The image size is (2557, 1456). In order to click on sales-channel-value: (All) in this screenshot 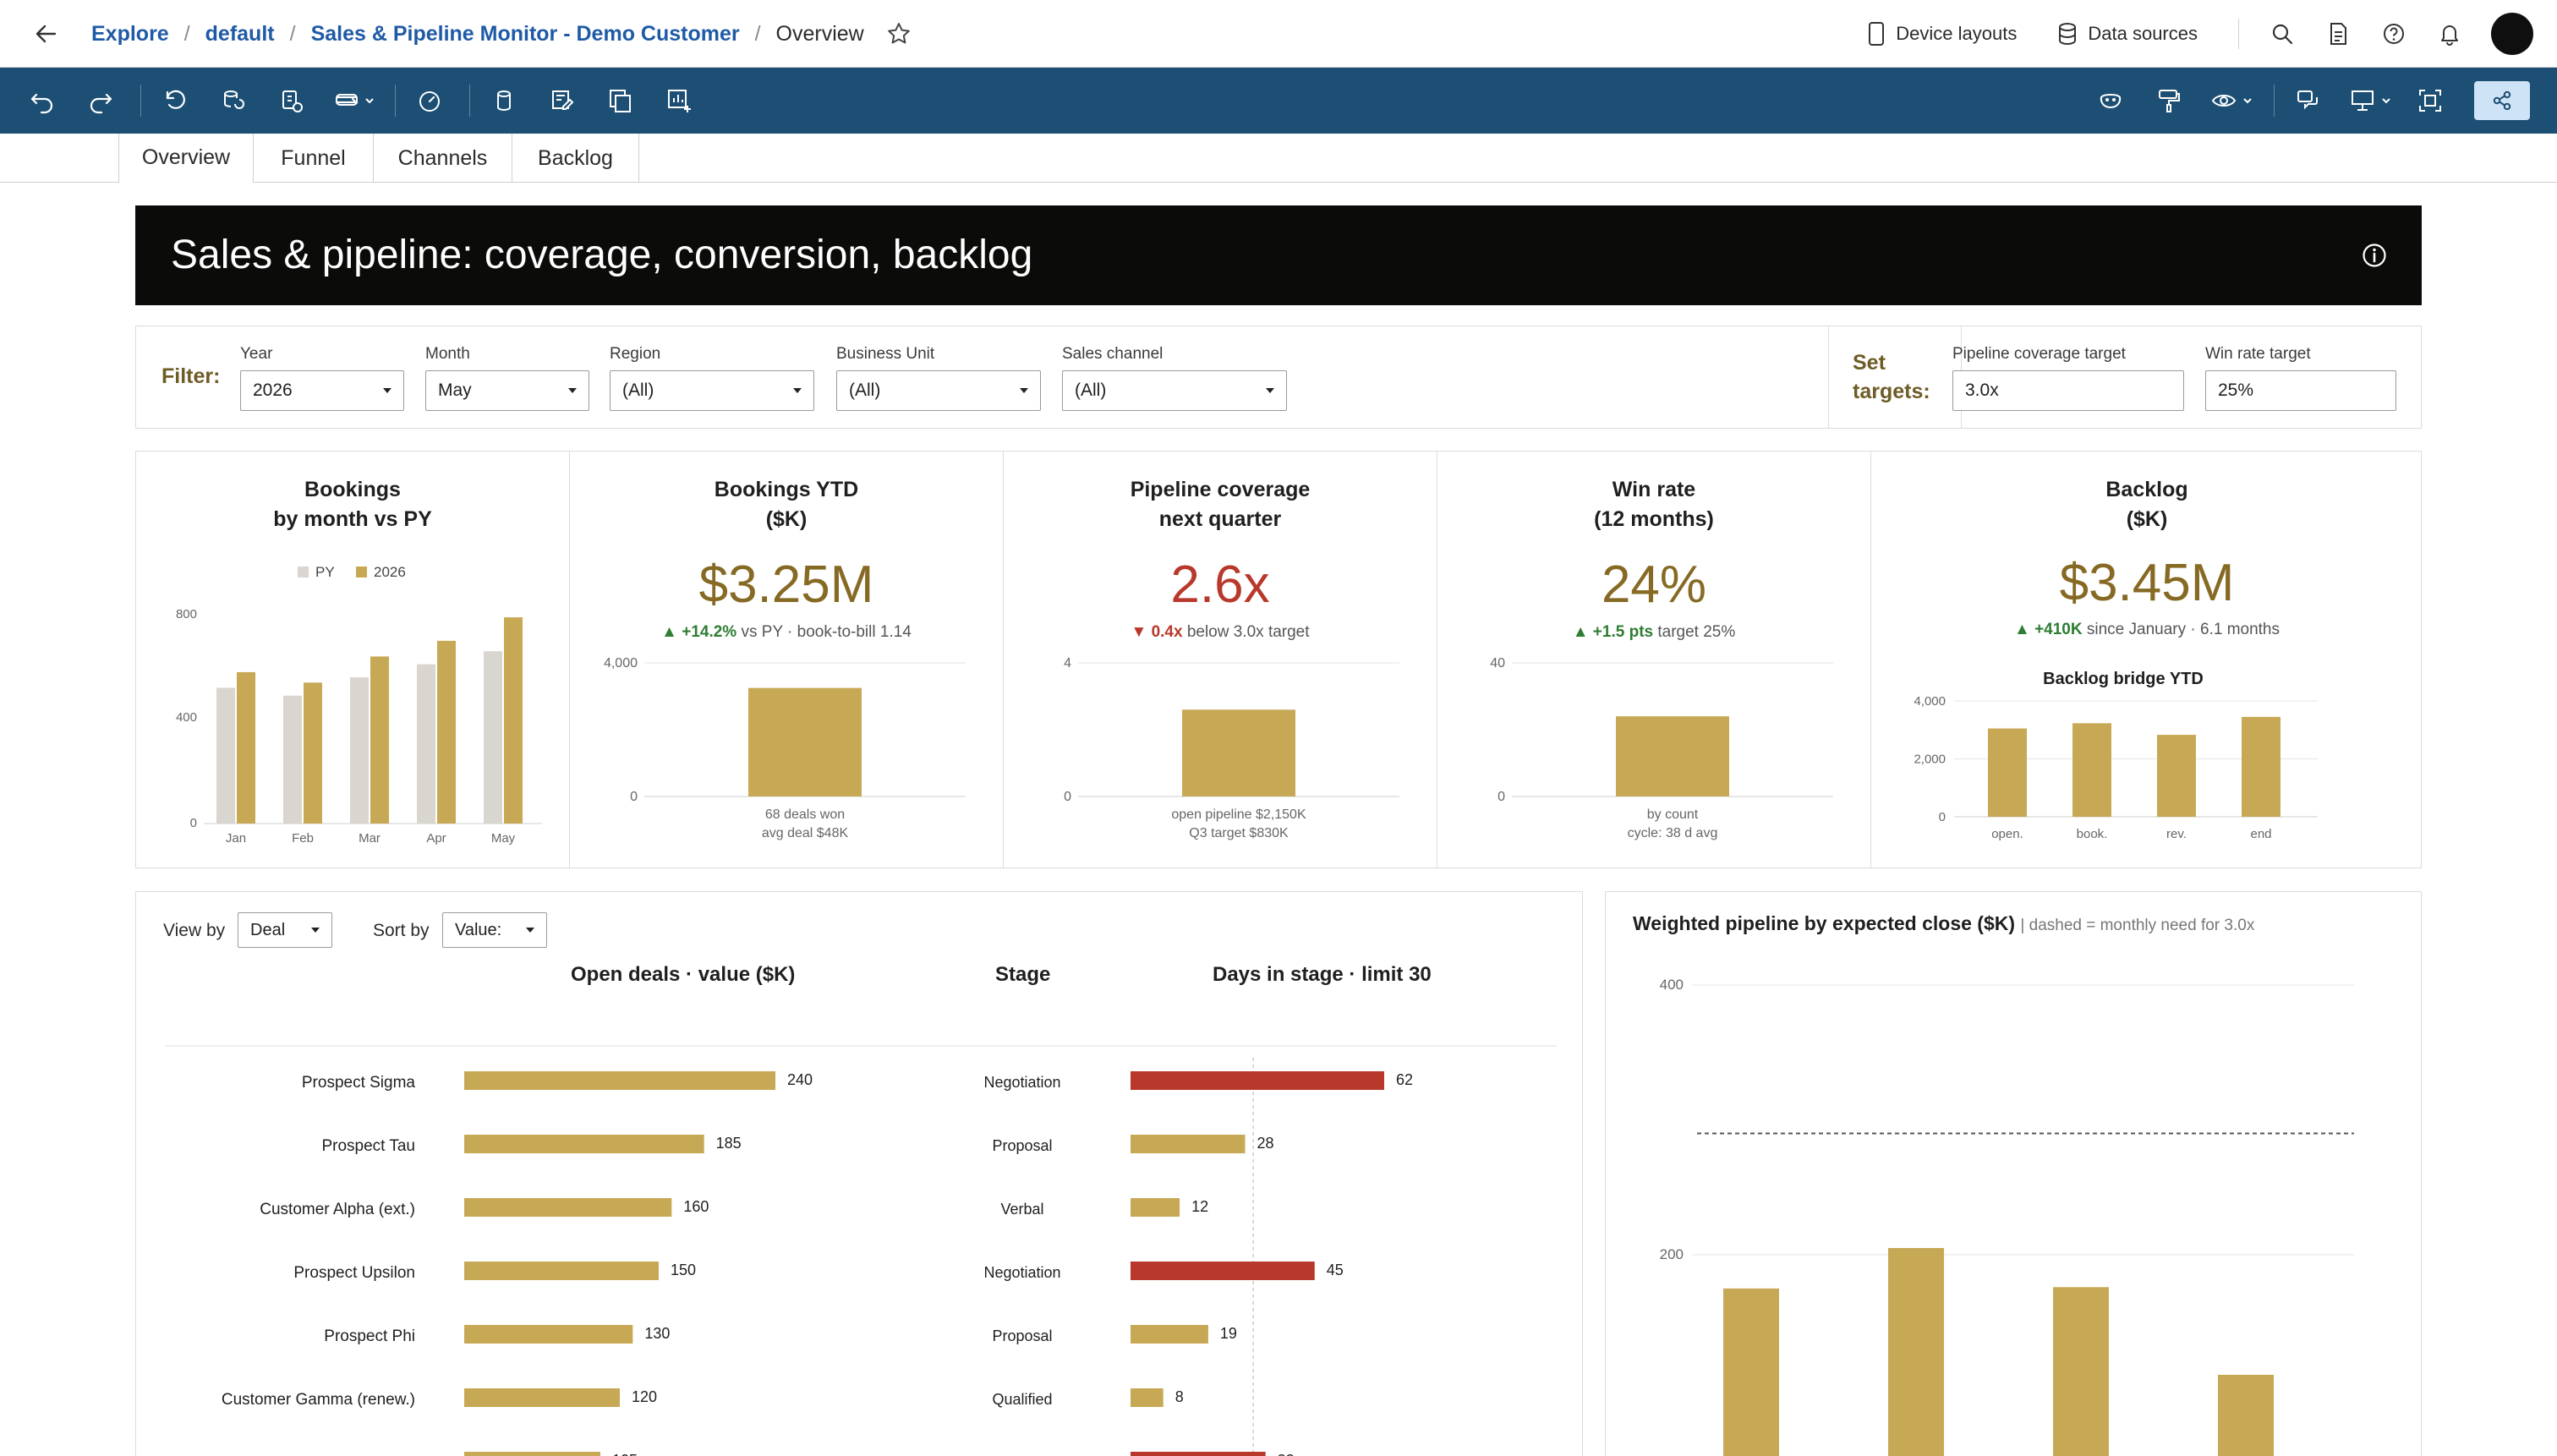, I will do `click(1091, 390)`.